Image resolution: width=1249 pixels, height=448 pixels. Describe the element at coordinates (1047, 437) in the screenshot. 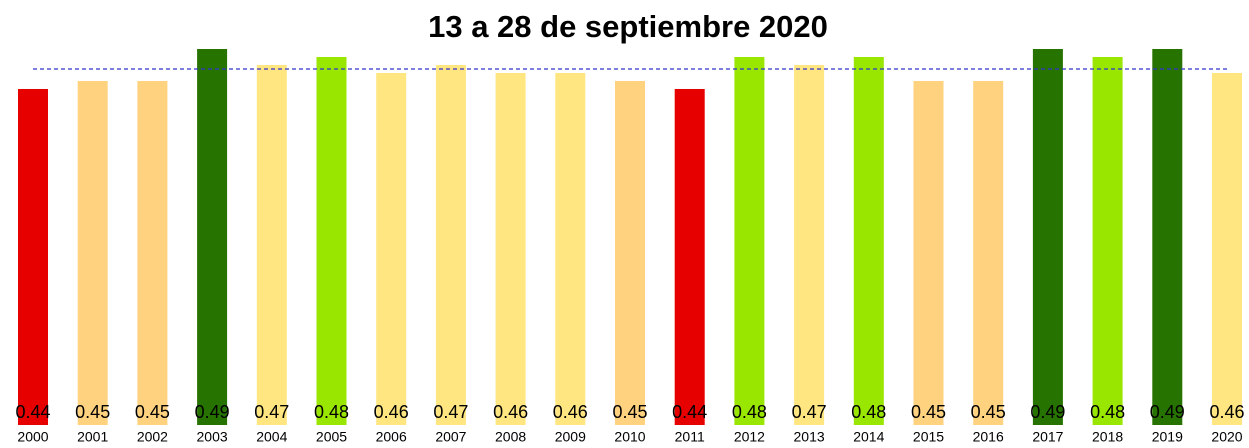

I see `x-tick-label: 2017` at that location.